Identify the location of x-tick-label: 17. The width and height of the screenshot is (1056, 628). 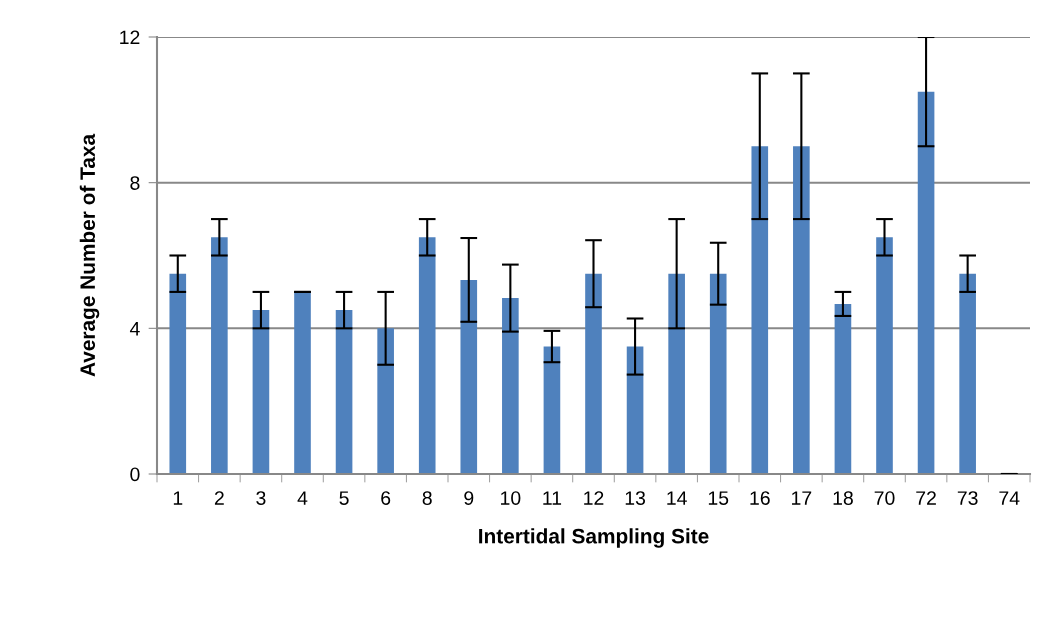
(802, 498).